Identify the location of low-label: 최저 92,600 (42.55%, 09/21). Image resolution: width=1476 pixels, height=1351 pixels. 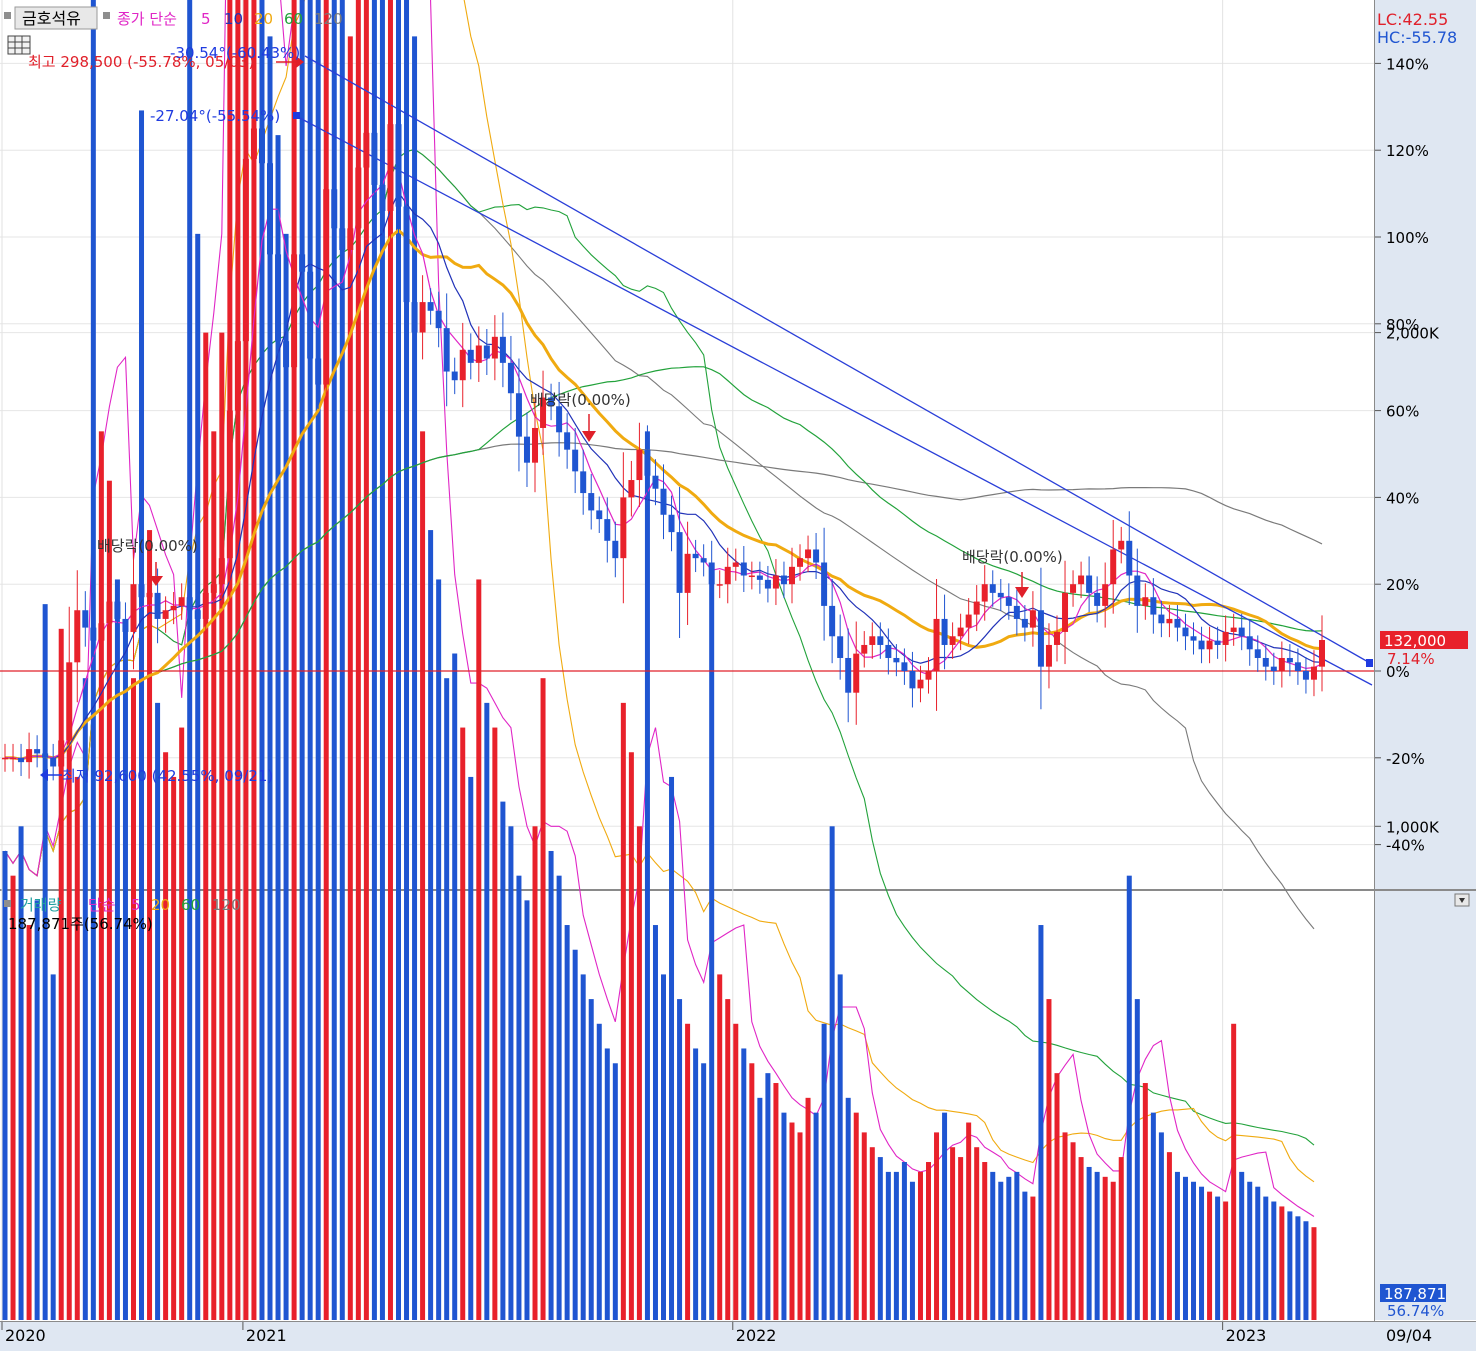
(167, 776).